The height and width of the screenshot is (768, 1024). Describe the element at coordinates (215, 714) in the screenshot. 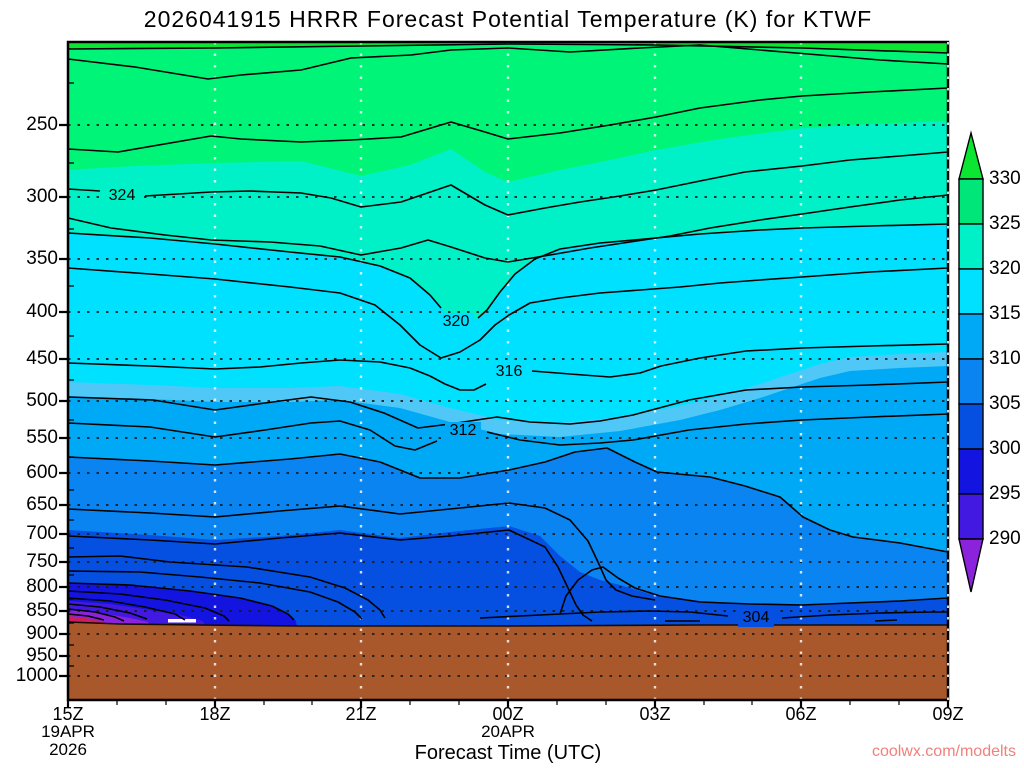

I see `x-tick-18z: 18Z` at that location.